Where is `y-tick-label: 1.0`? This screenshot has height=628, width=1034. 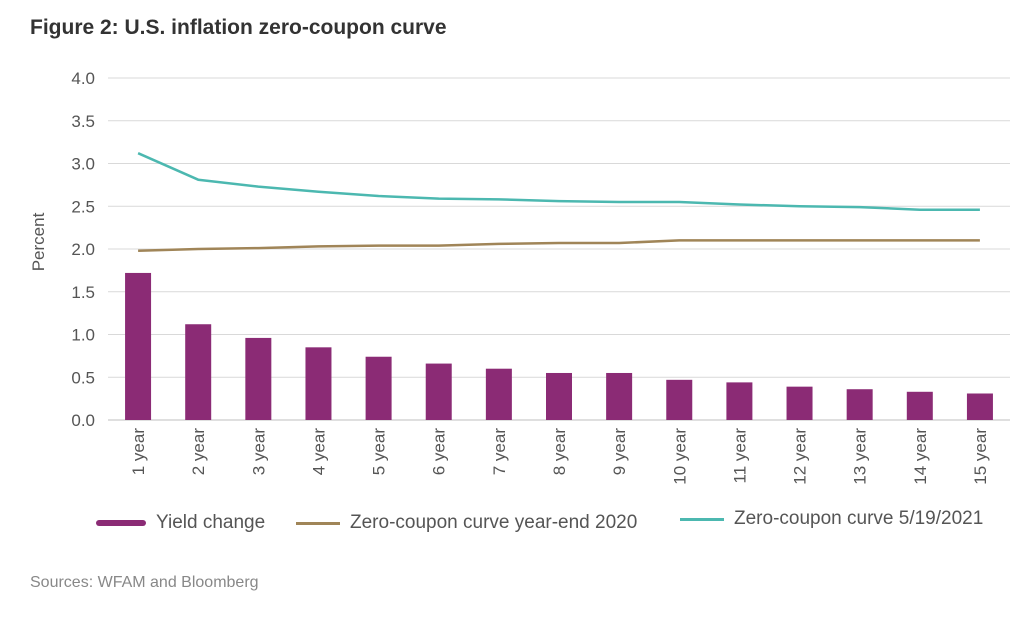
y-tick-label: 1.0 is located at coordinates (83, 335).